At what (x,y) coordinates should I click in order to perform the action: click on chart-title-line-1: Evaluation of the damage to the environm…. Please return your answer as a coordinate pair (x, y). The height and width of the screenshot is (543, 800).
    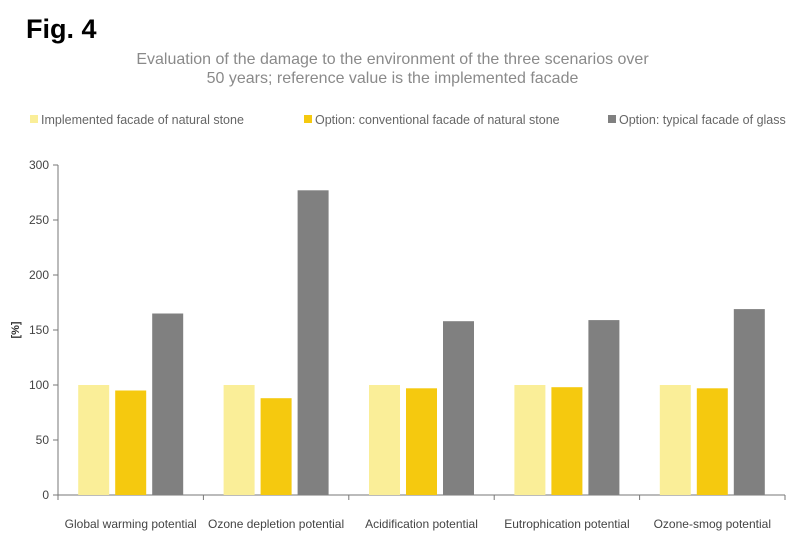
    Looking at the image, I should click on (392, 59).